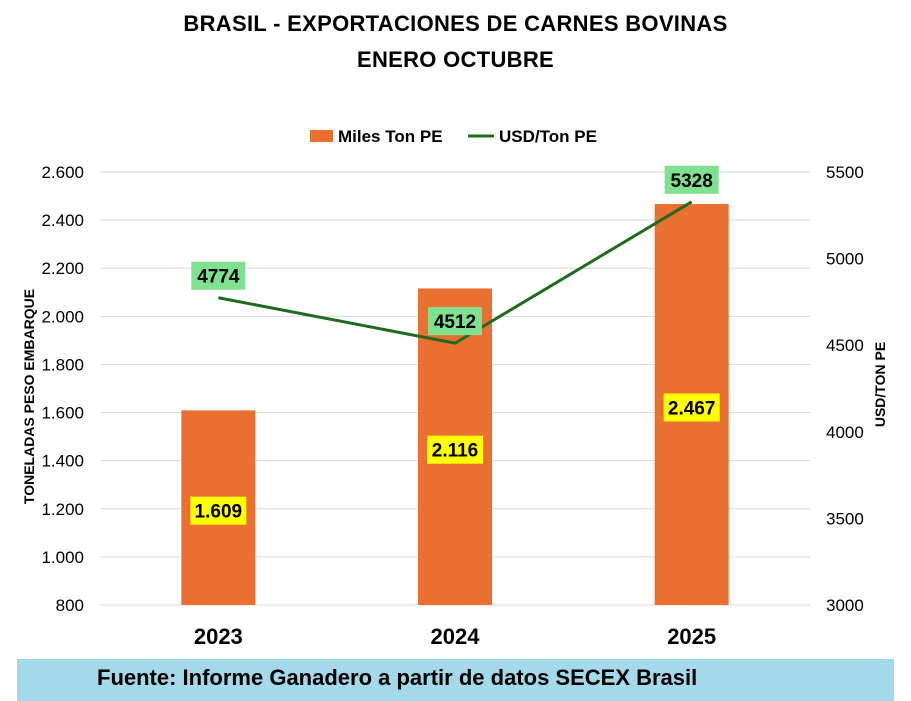 The image size is (911, 701). What do you see at coordinates (62, 268) in the screenshot?
I see `y-left-tick-label: 2.200` at bounding box center [62, 268].